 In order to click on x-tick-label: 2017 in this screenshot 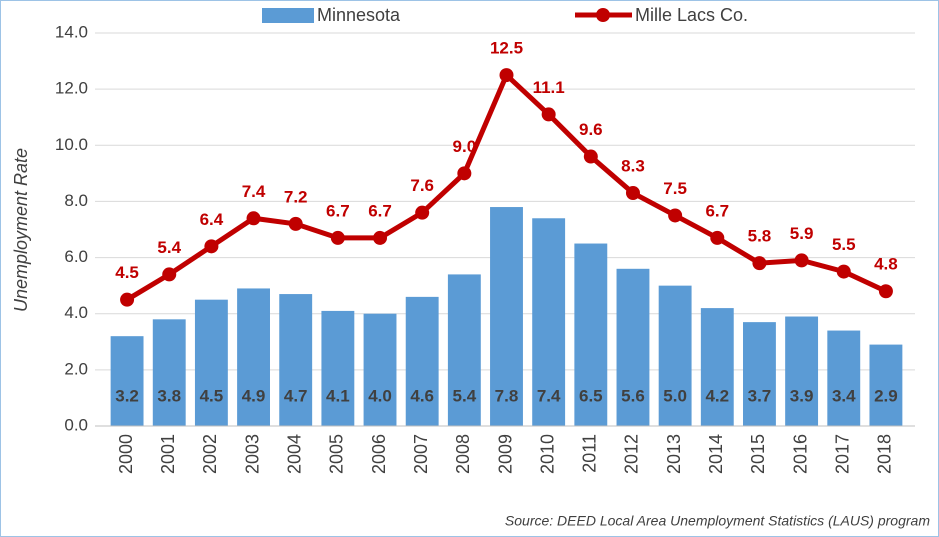, I will do `click(843, 454)`.